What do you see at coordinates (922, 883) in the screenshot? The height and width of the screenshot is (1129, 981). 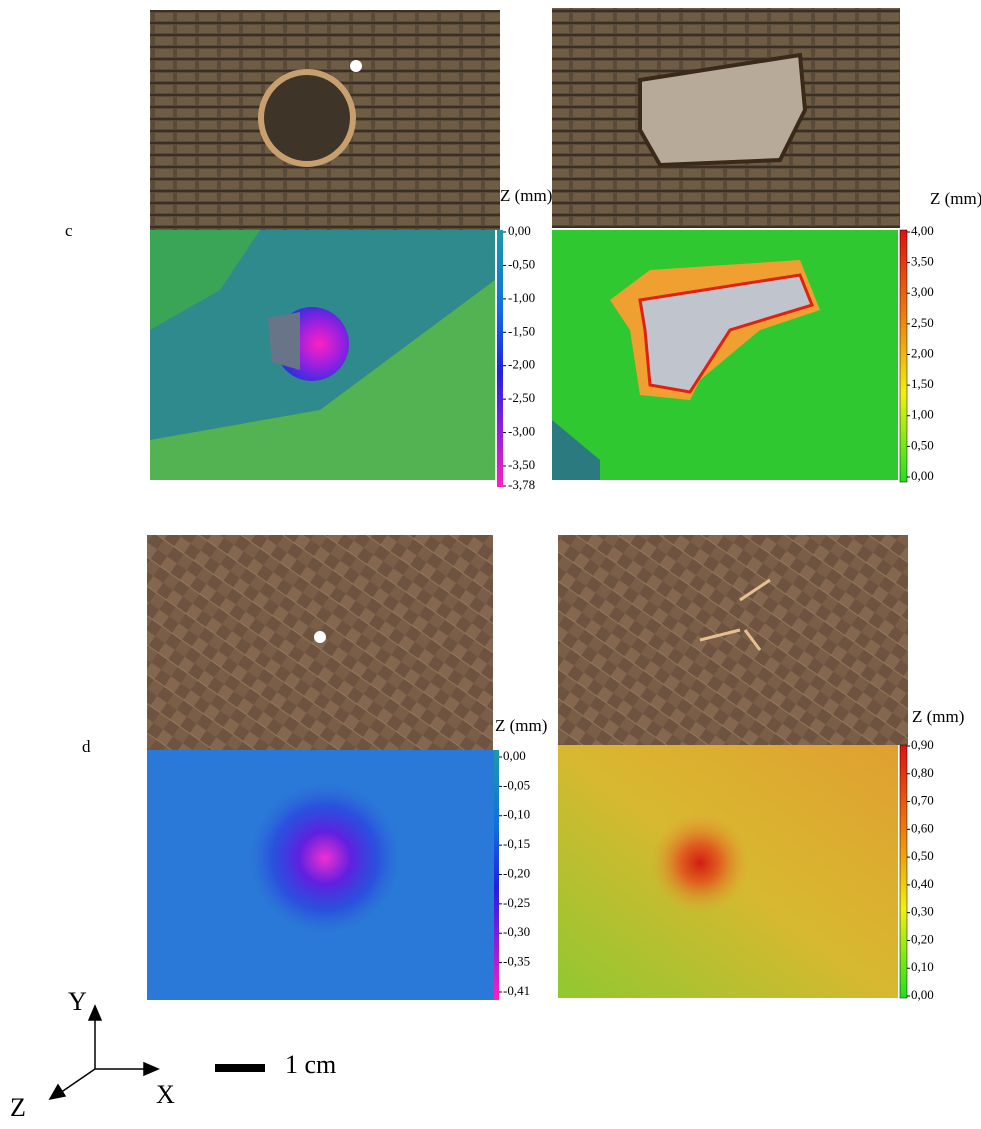 I see `colorbar-tick-label: 0,40` at bounding box center [922, 883].